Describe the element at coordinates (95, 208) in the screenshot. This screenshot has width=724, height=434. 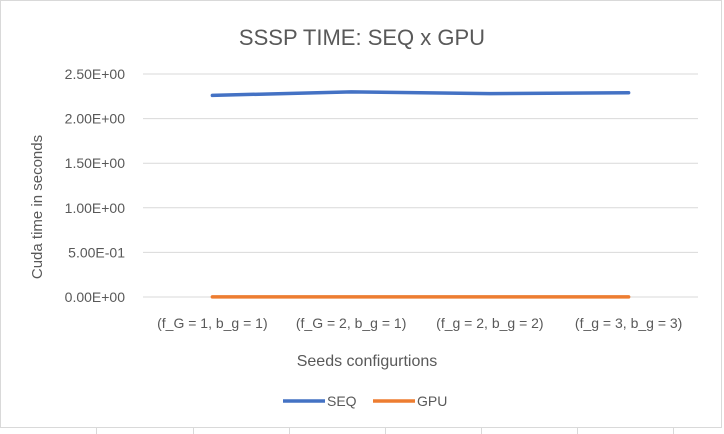
I see `y-tick-label: 1.00E+00` at that location.